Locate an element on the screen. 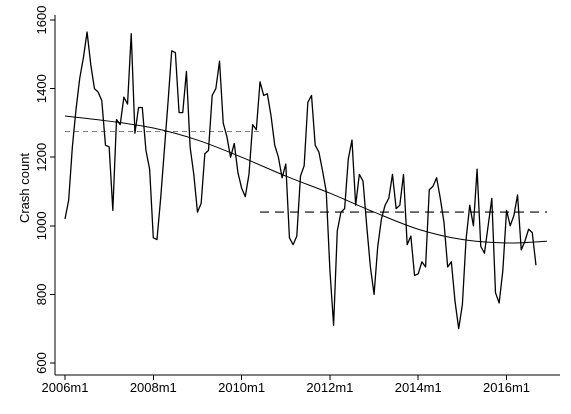  y-tick-label: 1400 is located at coordinates (41, 88).